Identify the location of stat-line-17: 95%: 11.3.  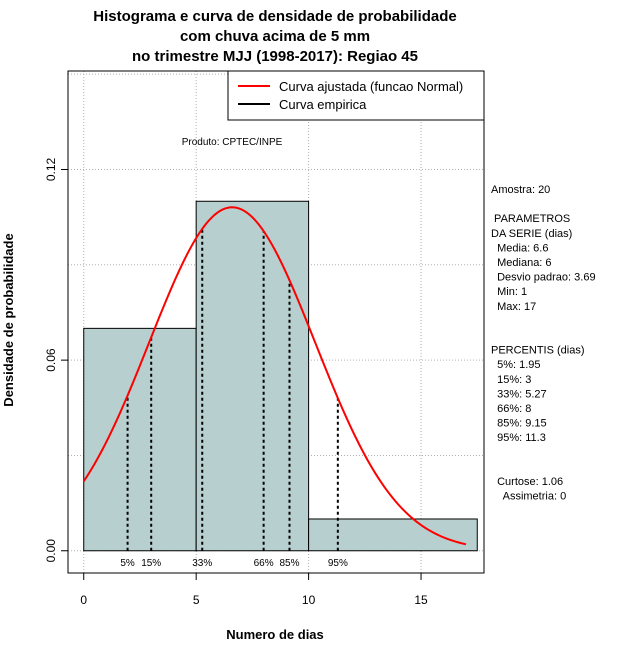
(518, 438).